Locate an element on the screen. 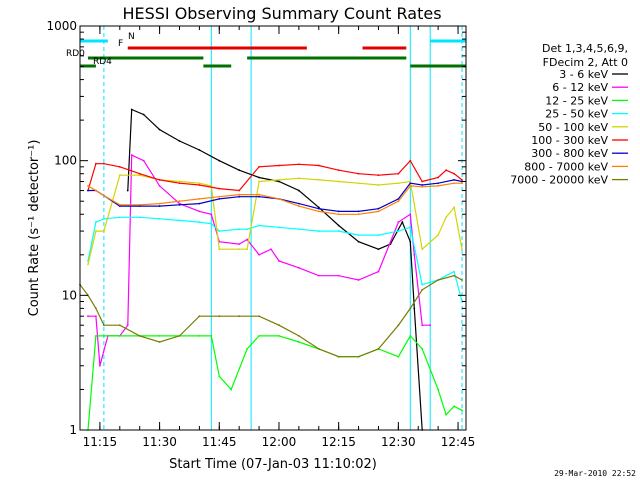 The height and width of the screenshot is (480, 640). flag-label: N is located at coordinates (131, 37).